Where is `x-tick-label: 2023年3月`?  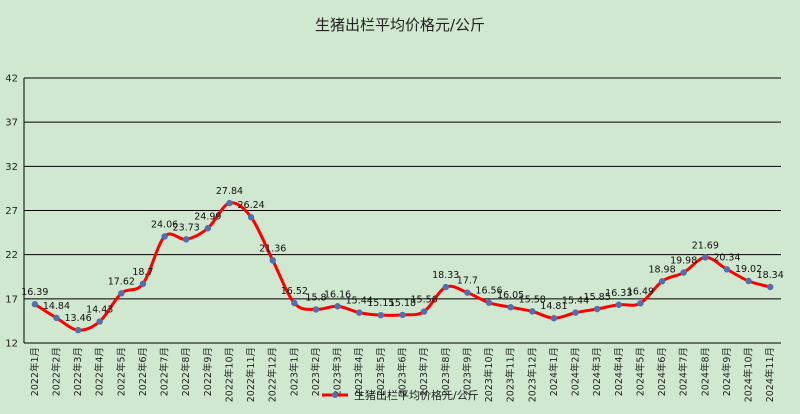
x-tick-label: 2023年3月 is located at coordinates (338, 371).